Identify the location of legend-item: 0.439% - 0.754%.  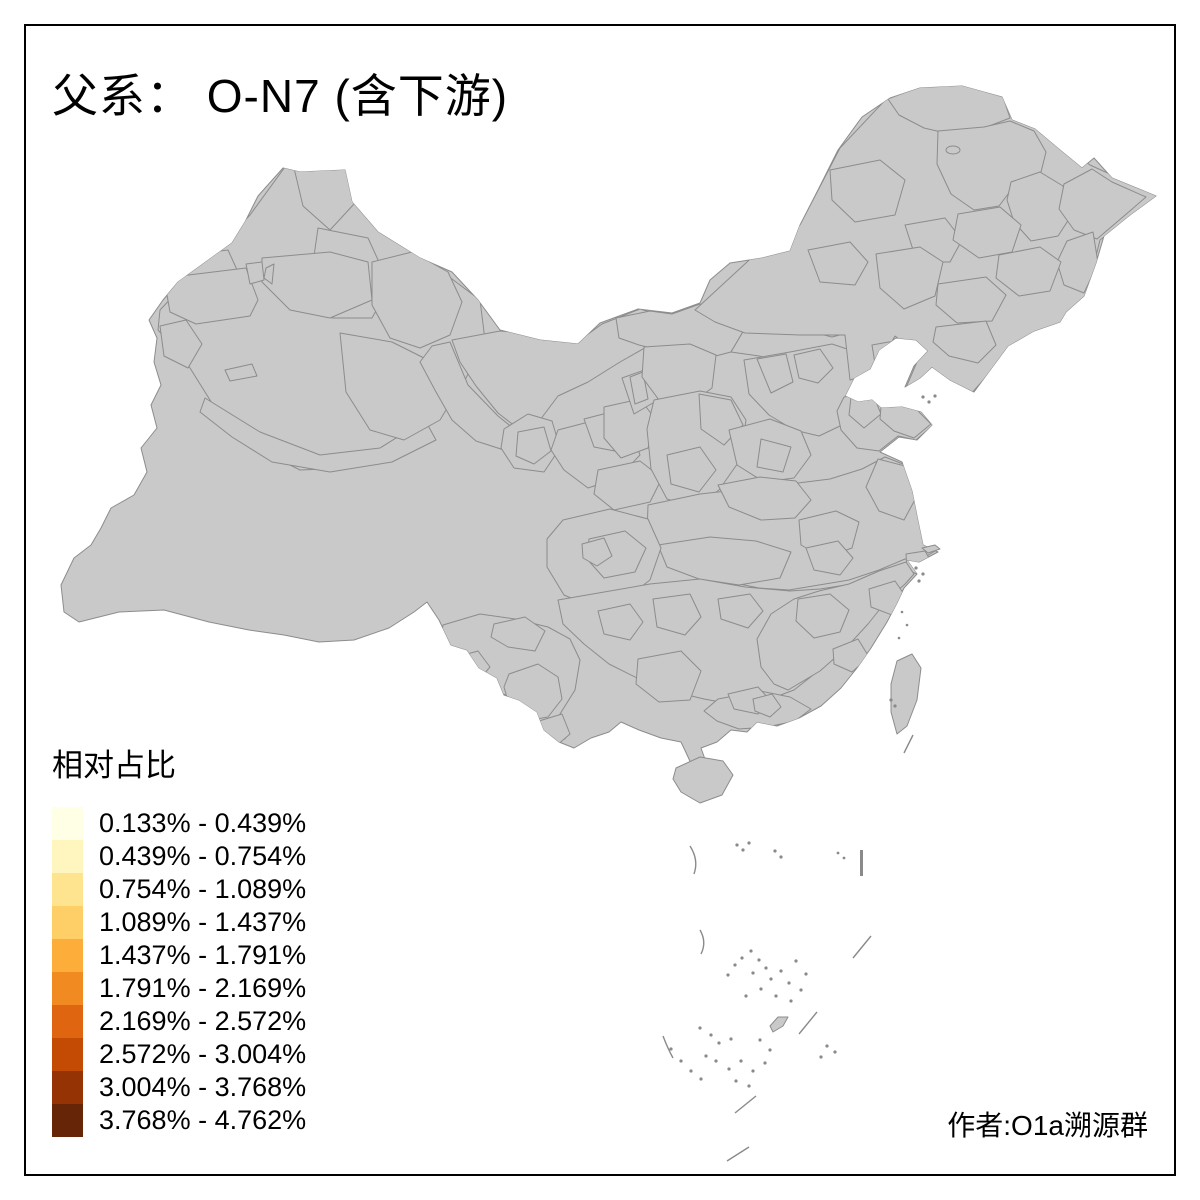
(179, 856).